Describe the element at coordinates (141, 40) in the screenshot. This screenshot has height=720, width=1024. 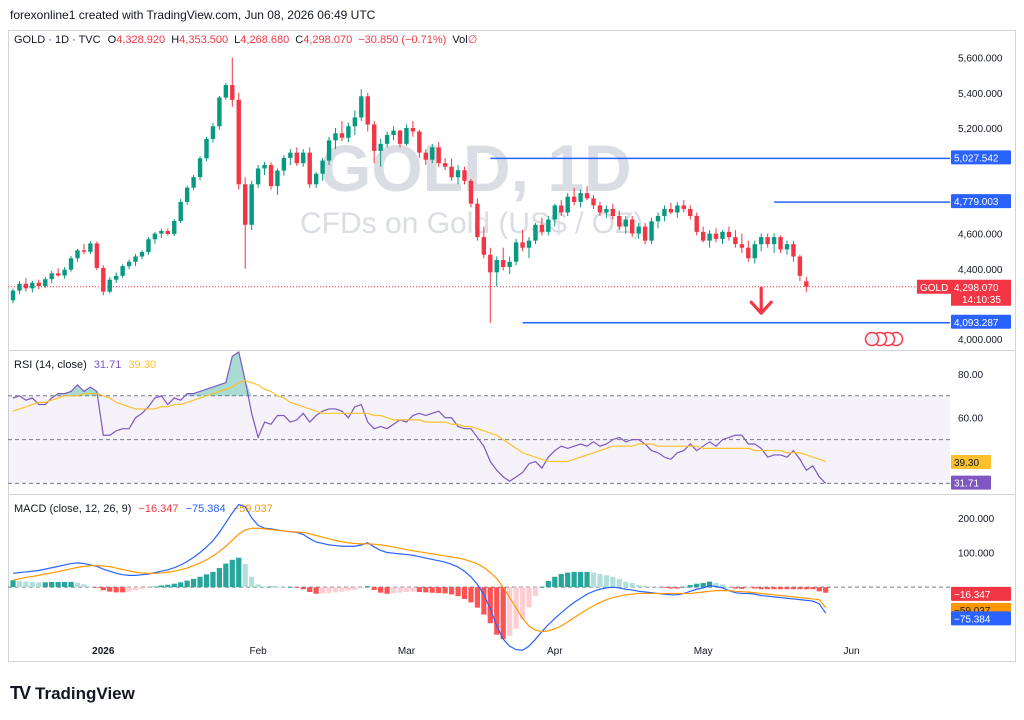
I see `open-value: 4,328.920` at that location.